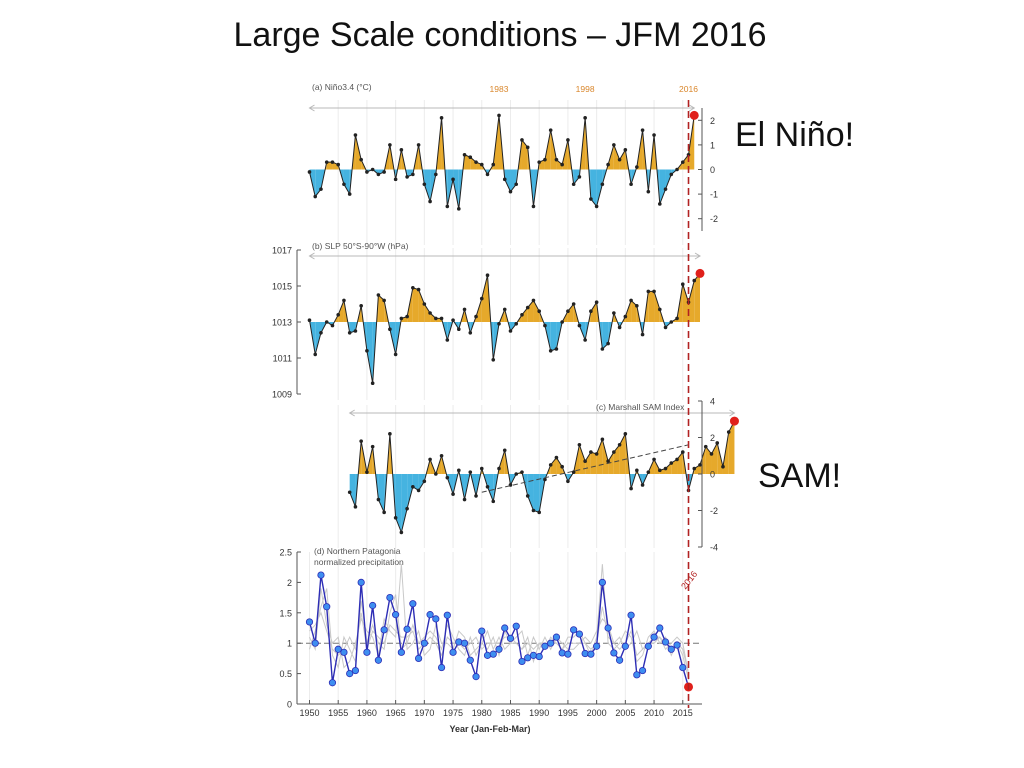  Describe the element at coordinates (712, 402) in the screenshot. I see `sam-ytick-label: 4` at that location.